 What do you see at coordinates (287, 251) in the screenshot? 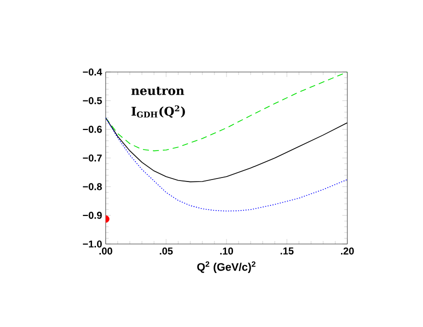
I see `x-tick-label: .15` at bounding box center [287, 251].